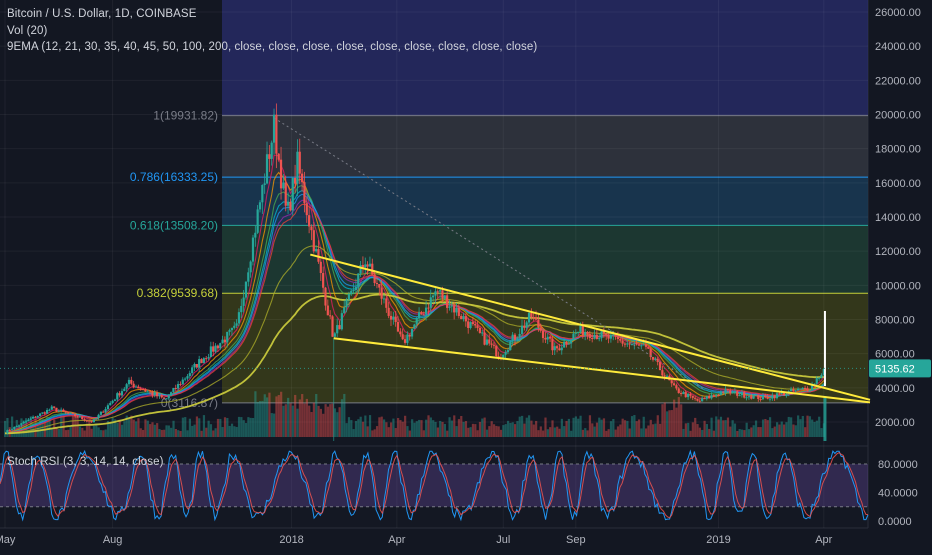 The image size is (932, 555). Describe the element at coordinates (27, 31) in the screenshot. I see `volume-legend: Vol (20)` at that location.